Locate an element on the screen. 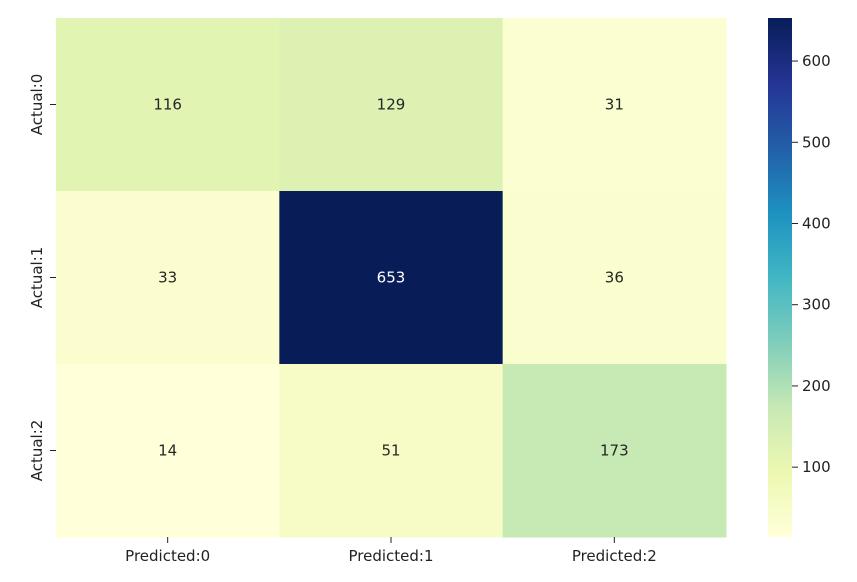 This screenshot has height=582, width=857. cell-value-label: 116 is located at coordinates (167, 105).